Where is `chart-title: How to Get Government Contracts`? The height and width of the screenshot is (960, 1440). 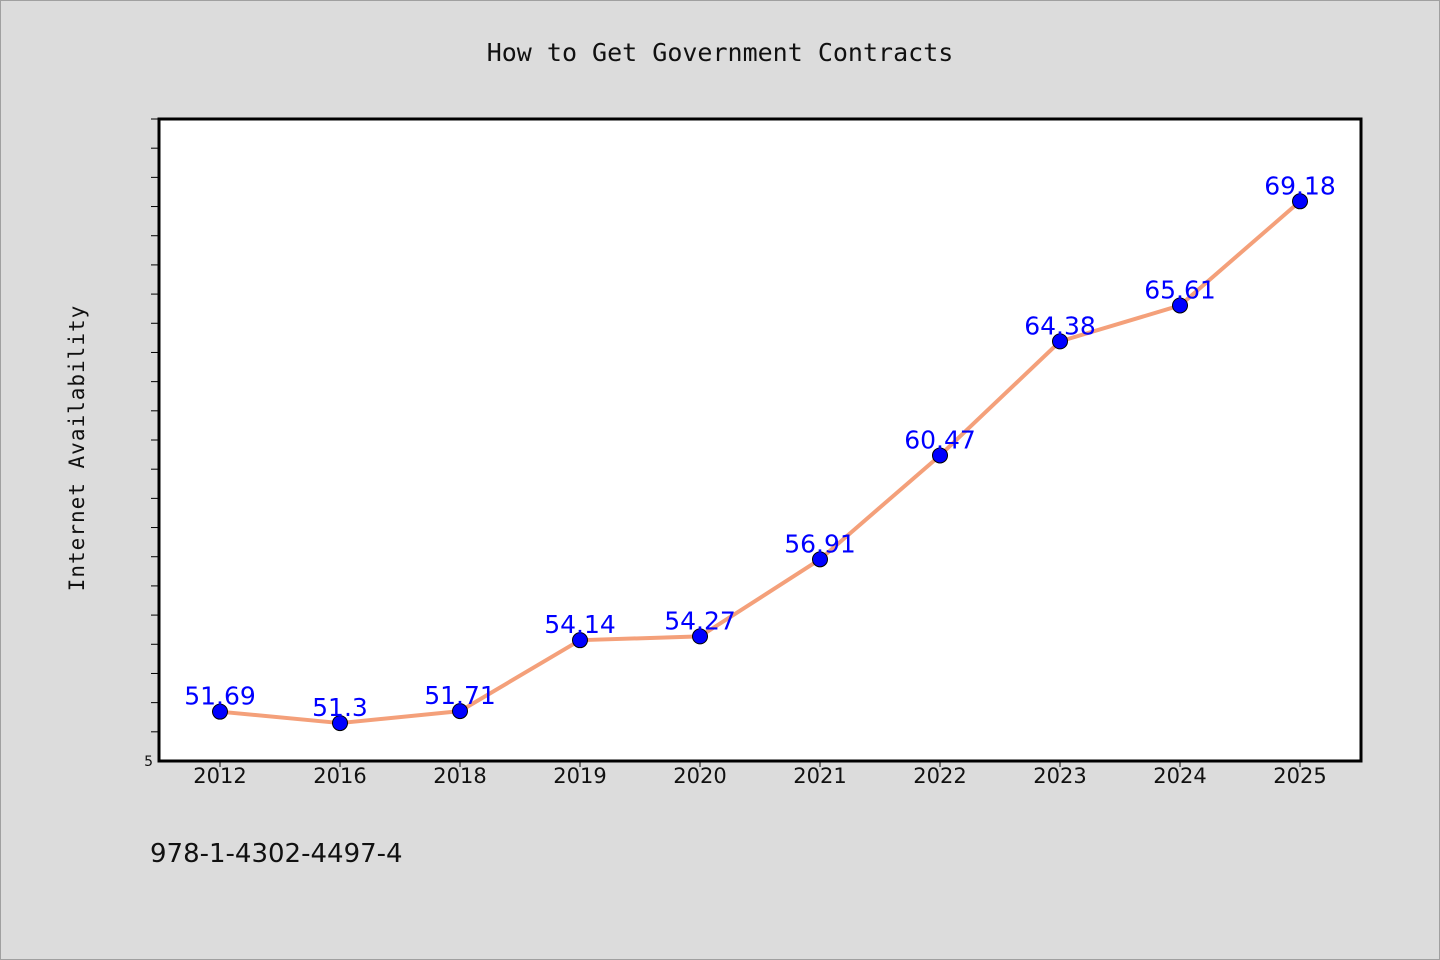 chart-title: How to Get Government Contracts is located at coordinates (720, 52).